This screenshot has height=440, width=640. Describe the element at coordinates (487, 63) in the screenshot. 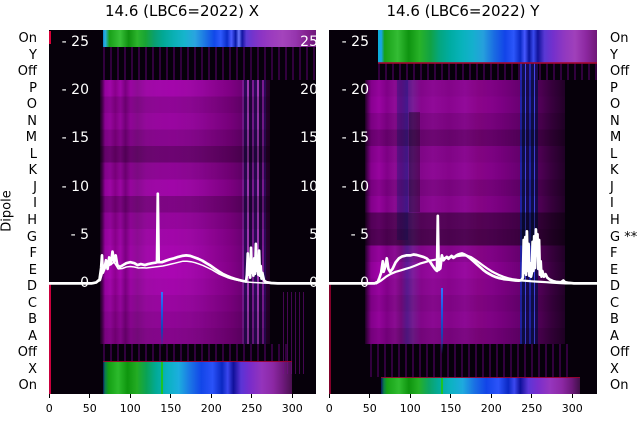

I see `heatmap-top-band-red-line` at that location.